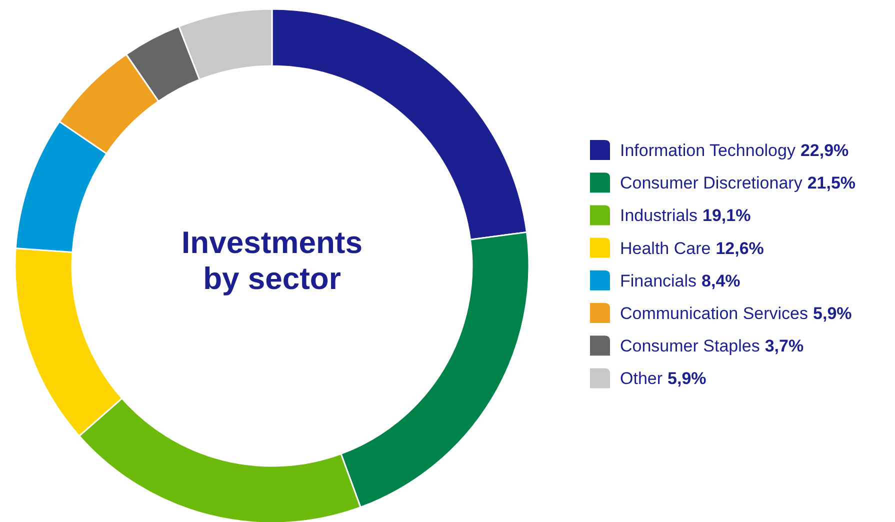 Image resolution: width=895 pixels, height=522 pixels. Describe the element at coordinates (824, 150) in the screenshot. I see `data-label: 22,9%` at that location.